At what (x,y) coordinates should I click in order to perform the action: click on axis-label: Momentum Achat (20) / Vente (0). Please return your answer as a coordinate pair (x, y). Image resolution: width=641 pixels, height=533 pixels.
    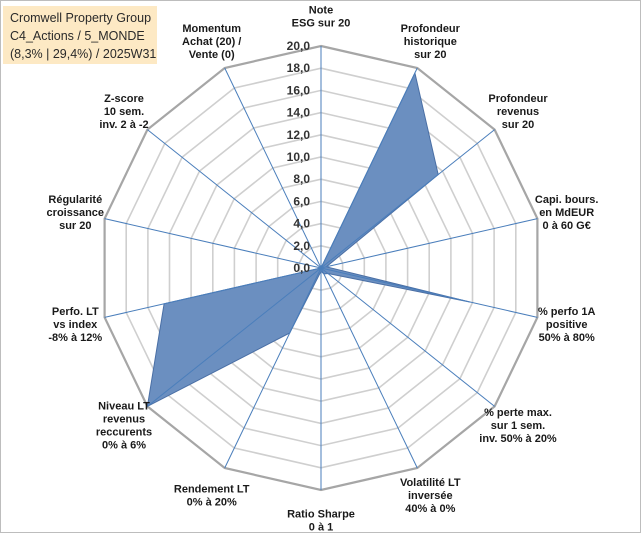
    Looking at the image, I should click on (211, 42).